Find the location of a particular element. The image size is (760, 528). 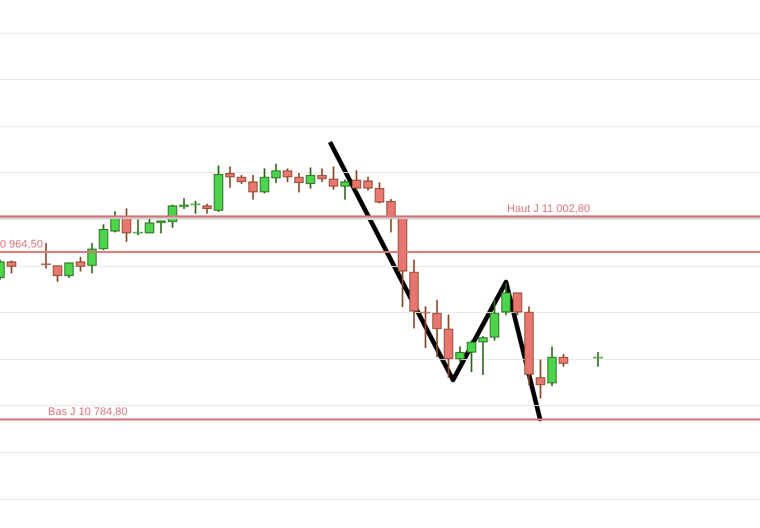

ref-line-label: Haut J 11 002,80 is located at coordinates (548, 208).